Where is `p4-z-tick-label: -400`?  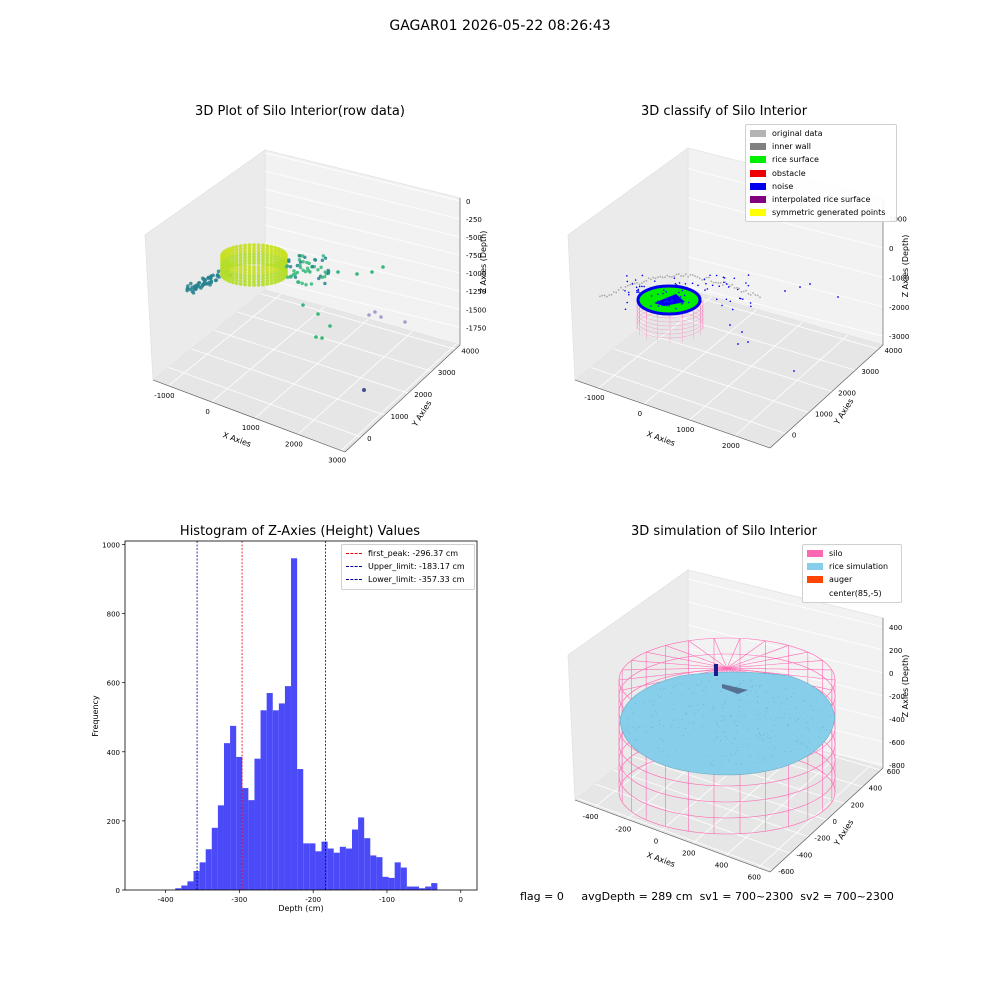
p4-z-tick-label: -400 is located at coordinates (897, 720).